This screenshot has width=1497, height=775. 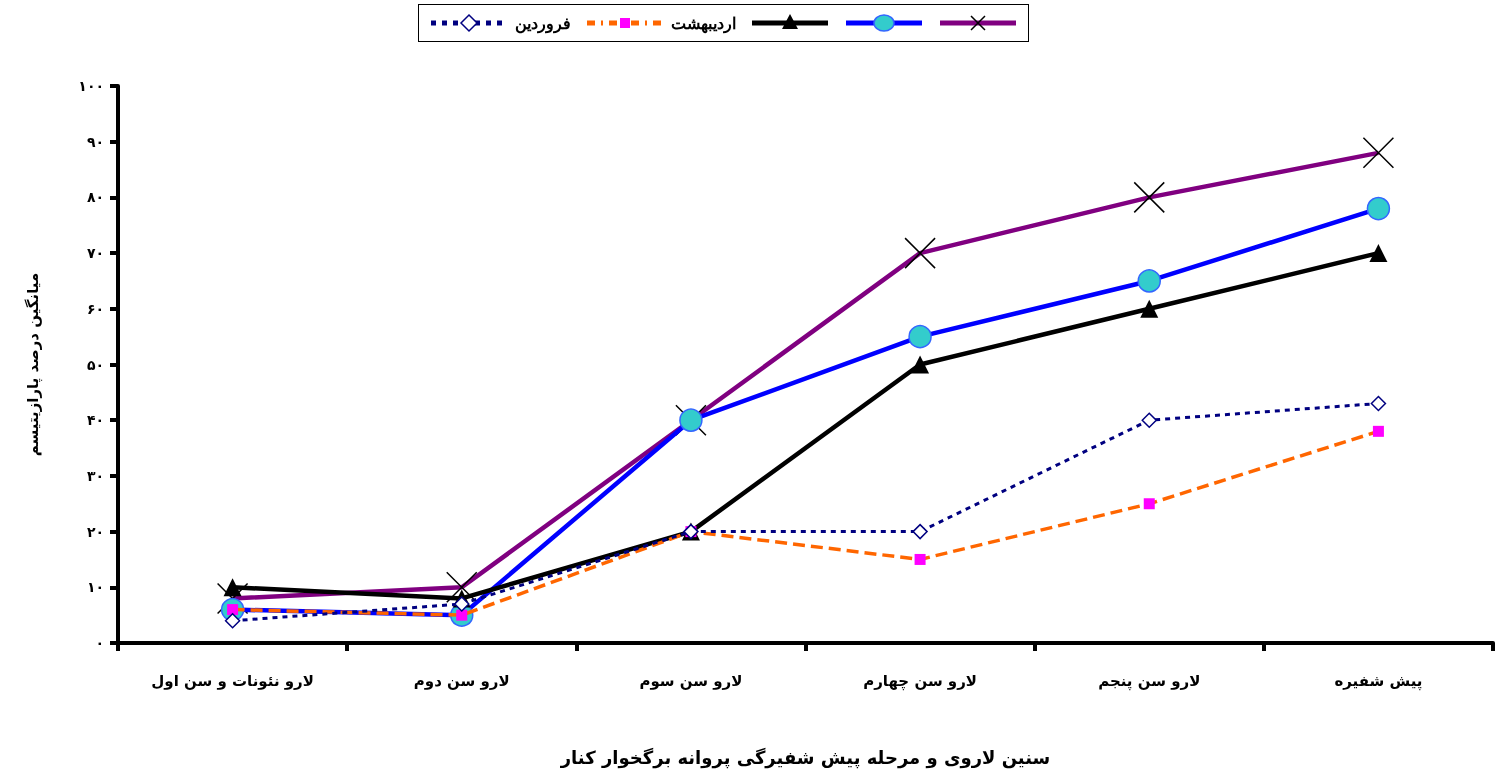 What do you see at coordinates (1149, 681) in the screenshot?
I see `x-tick-label: لارو سن پنجم` at bounding box center [1149, 681].